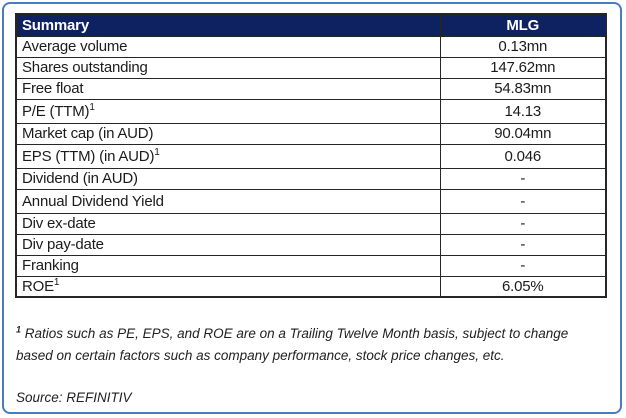 This screenshot has width=626, height=418. Describe the element at coordinates (523, 156) in the screenshot. I see `row-value: 0.046` at that location.